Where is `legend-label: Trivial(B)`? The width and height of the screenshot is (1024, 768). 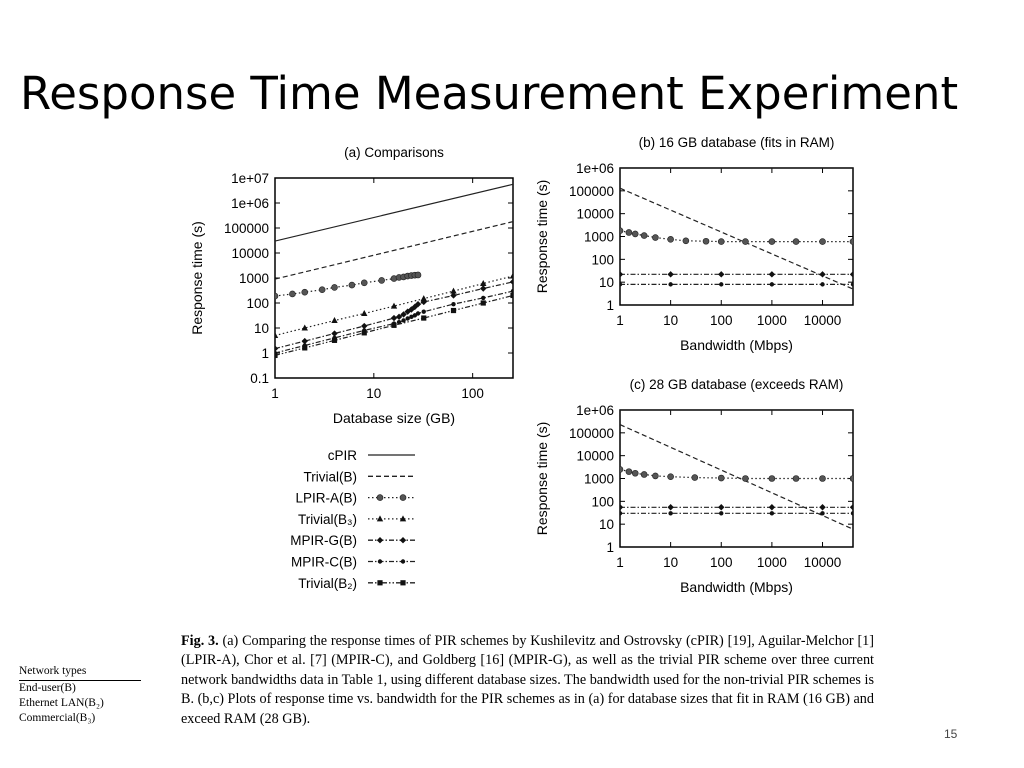
legend-label: Trivial(B) is located at coordinates (331, 476).